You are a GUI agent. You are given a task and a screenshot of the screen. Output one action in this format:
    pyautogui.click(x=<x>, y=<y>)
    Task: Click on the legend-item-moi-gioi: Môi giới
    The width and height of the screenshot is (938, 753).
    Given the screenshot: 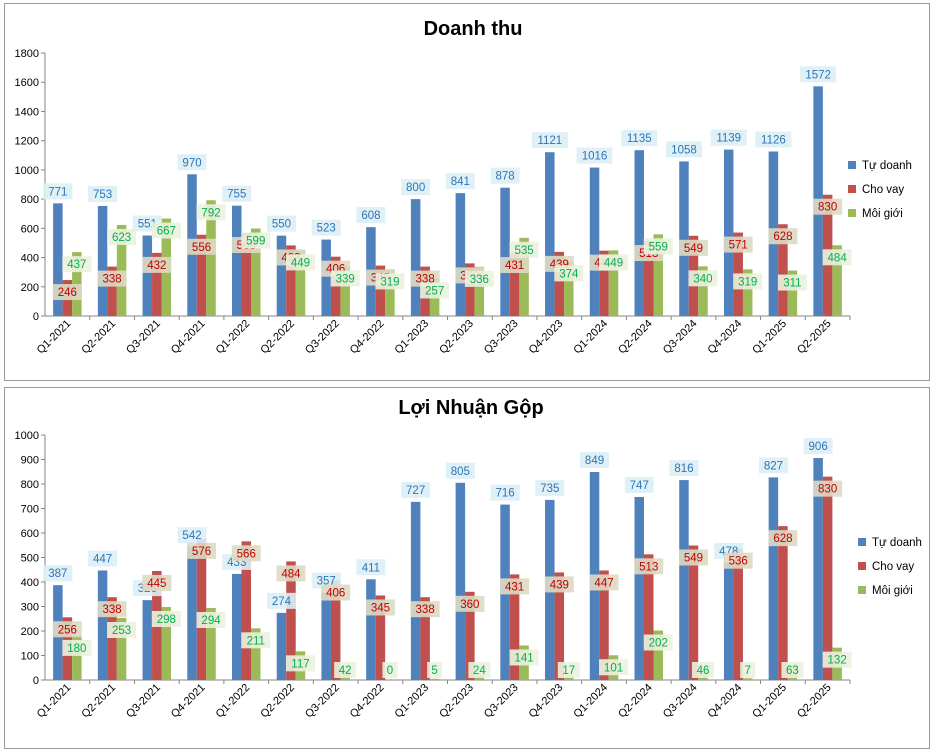 What is the action you would take?
    pyautogui.click(x=885, y=591)
    